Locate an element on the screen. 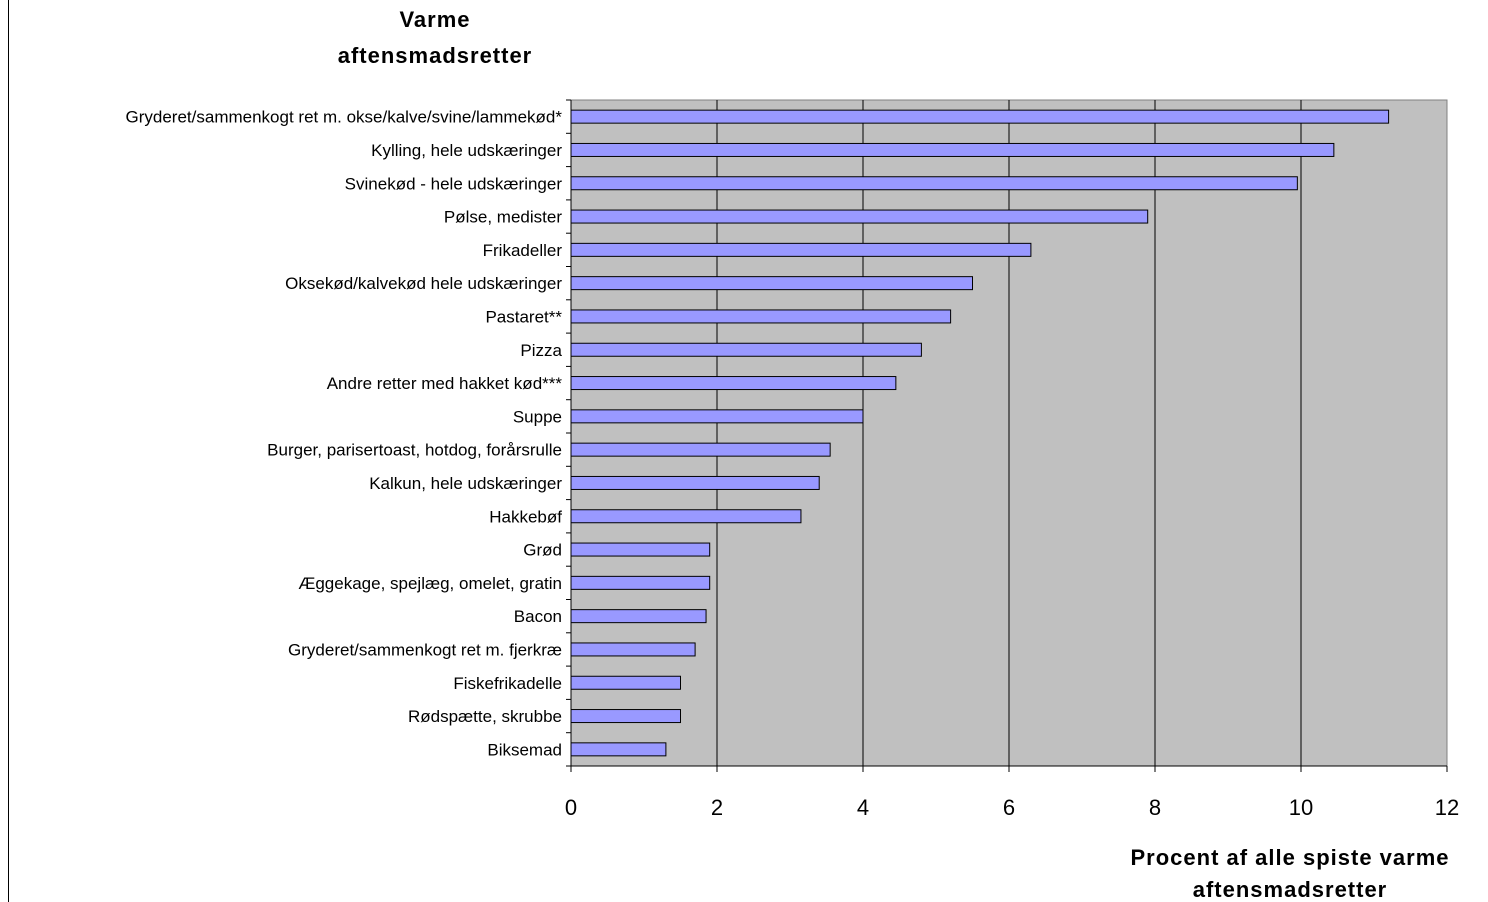 Image resolution: width=1488 pixels, height=902 pixels. x-tick-labels: 0 2 4 6 8 10 12 is located at coordinates (1012, 807).